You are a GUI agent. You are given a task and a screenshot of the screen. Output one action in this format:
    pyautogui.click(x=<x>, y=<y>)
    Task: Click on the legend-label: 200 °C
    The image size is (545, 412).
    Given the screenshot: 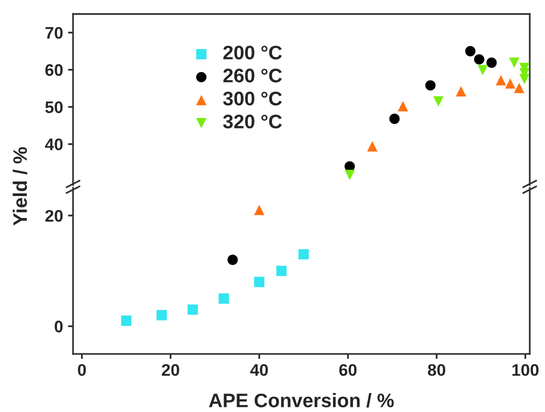 What is the action you would take?
    pyautogui.click(x=252, y=53)
    